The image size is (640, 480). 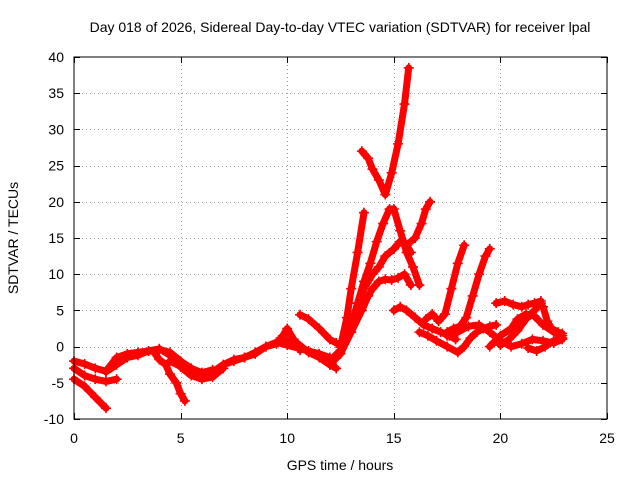 I want to click on y-tick-label: 30, so click(x=56, y=129).